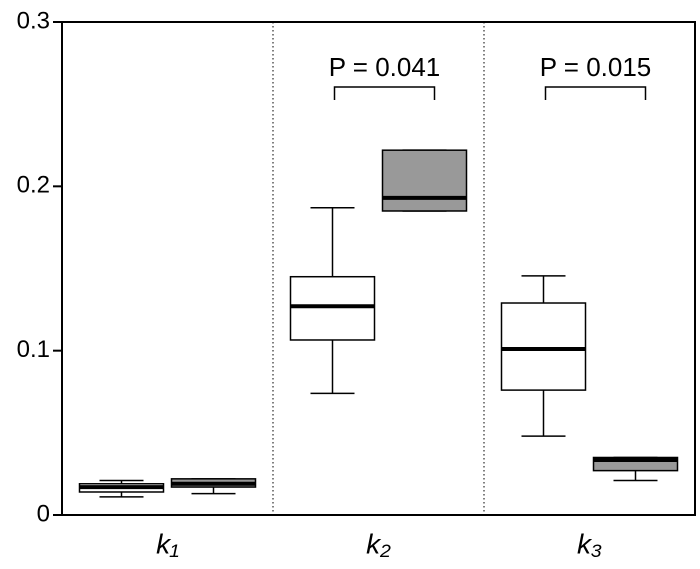  I want to click on y-tick-label: 0.3, so click(33, 20).